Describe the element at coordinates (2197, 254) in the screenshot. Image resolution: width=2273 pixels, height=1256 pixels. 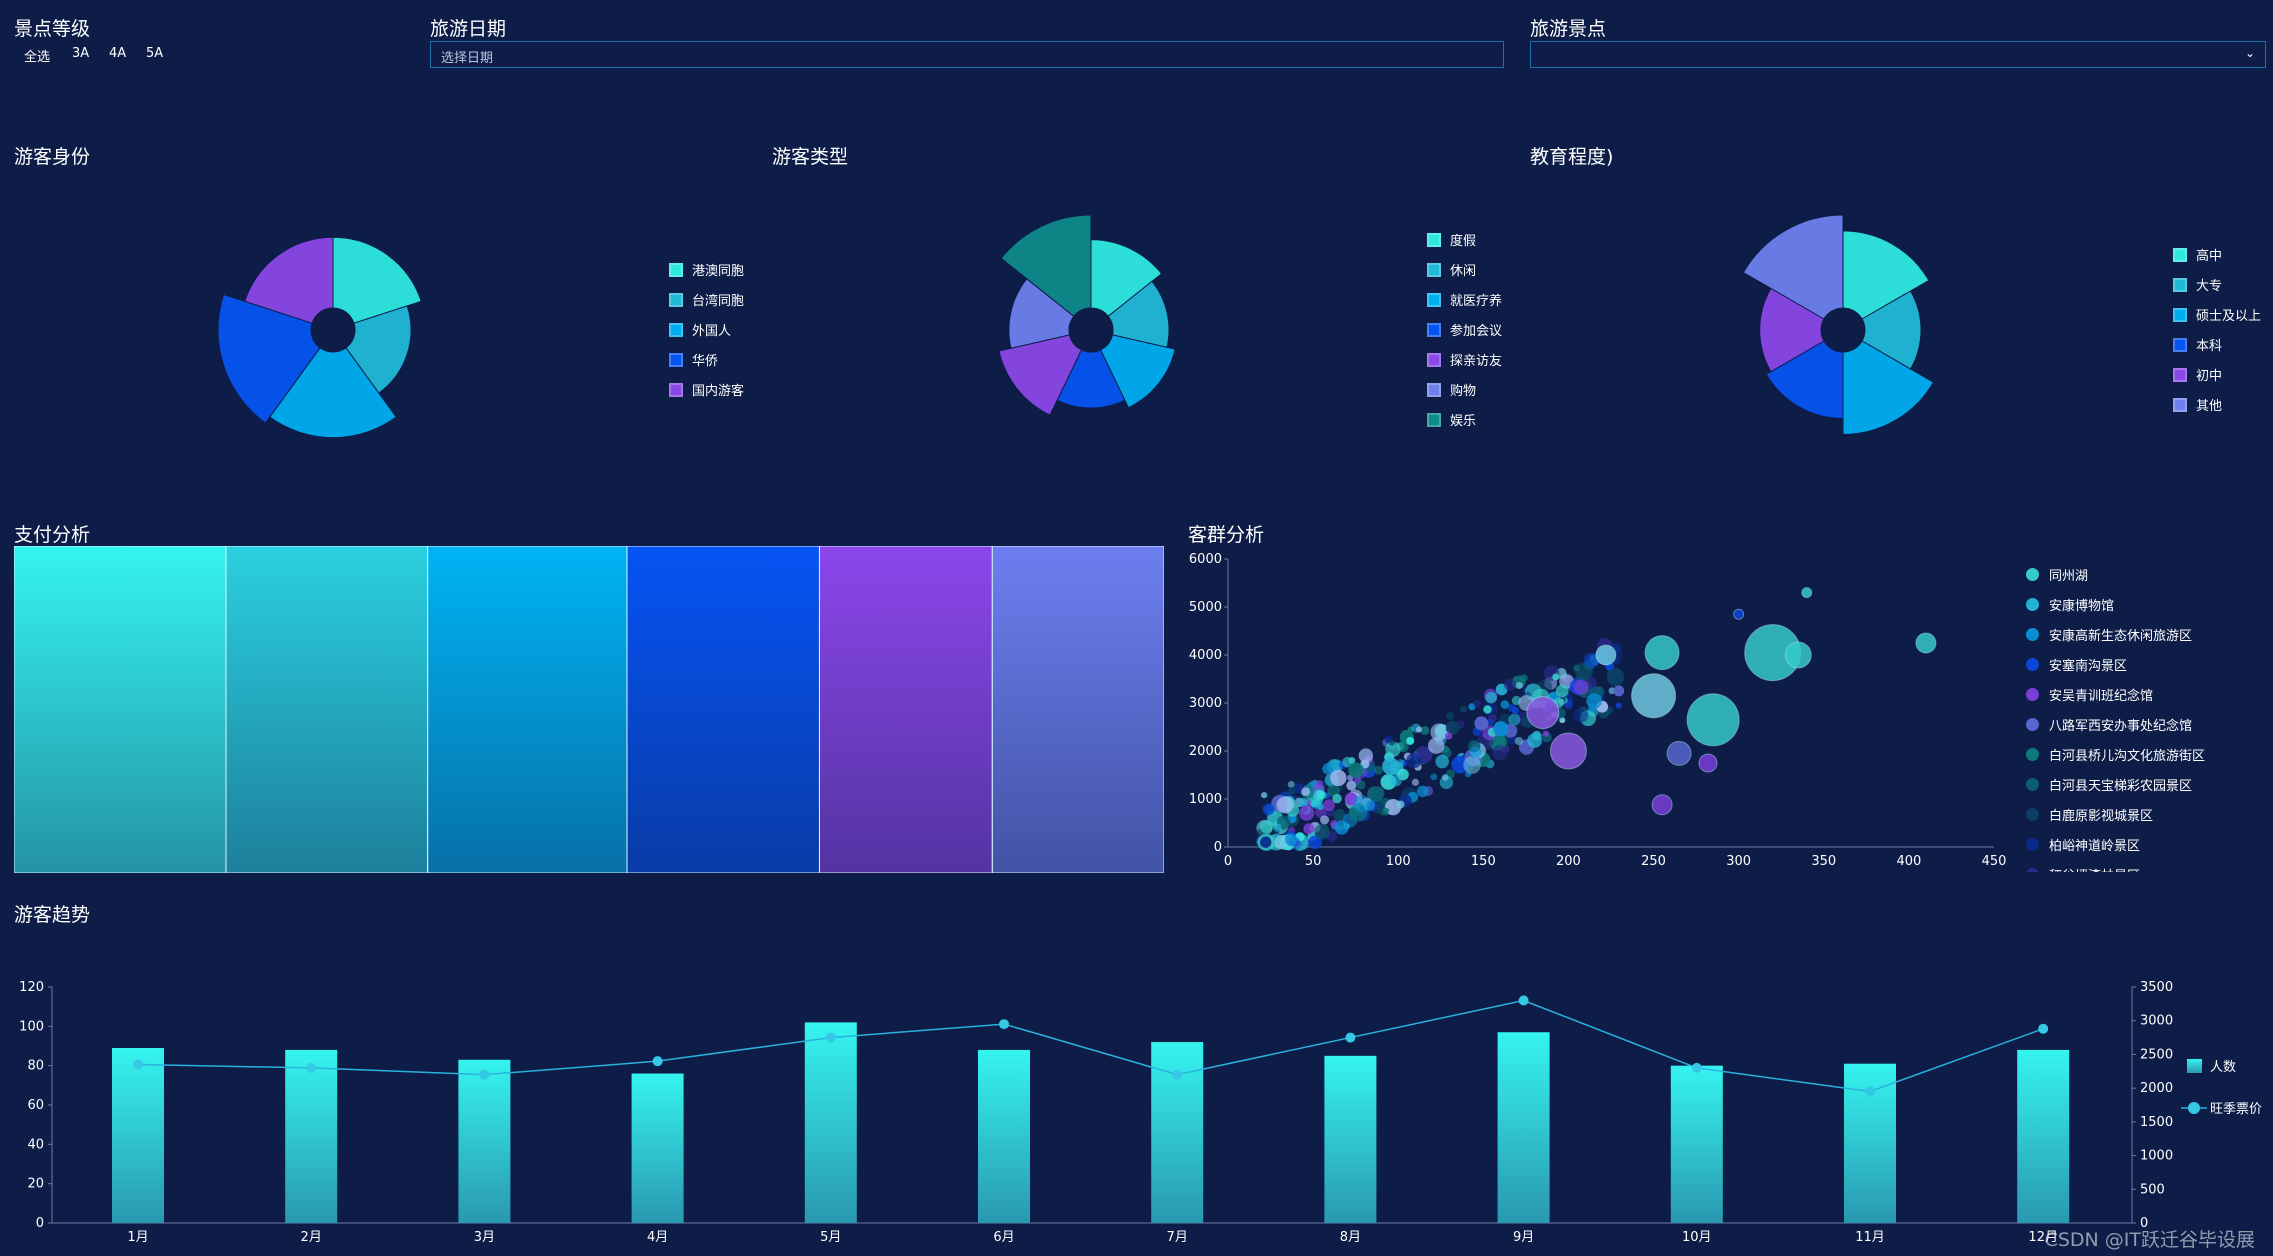
I see `legend-item: 高中` at that location.